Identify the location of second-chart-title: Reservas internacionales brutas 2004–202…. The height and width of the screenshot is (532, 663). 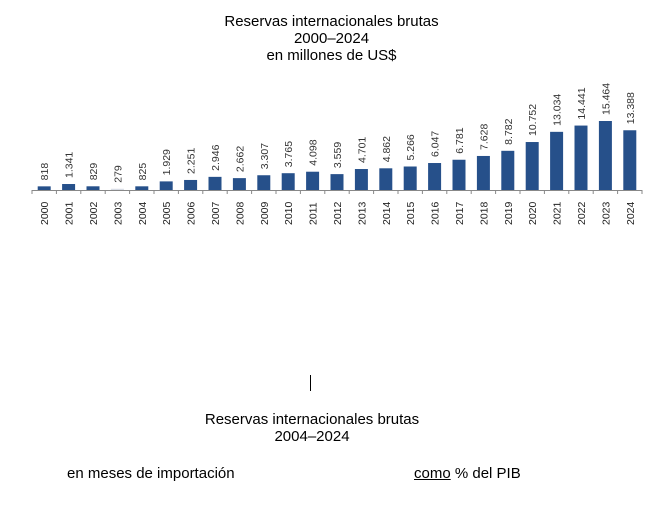
(312, 428).